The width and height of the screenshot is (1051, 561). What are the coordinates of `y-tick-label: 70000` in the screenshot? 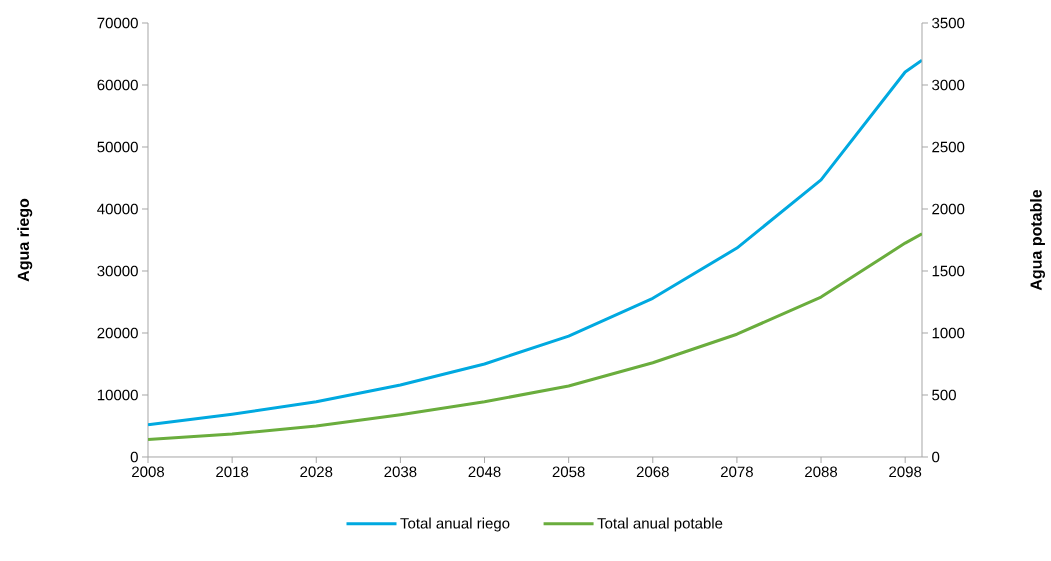 It's located at (117, 23).